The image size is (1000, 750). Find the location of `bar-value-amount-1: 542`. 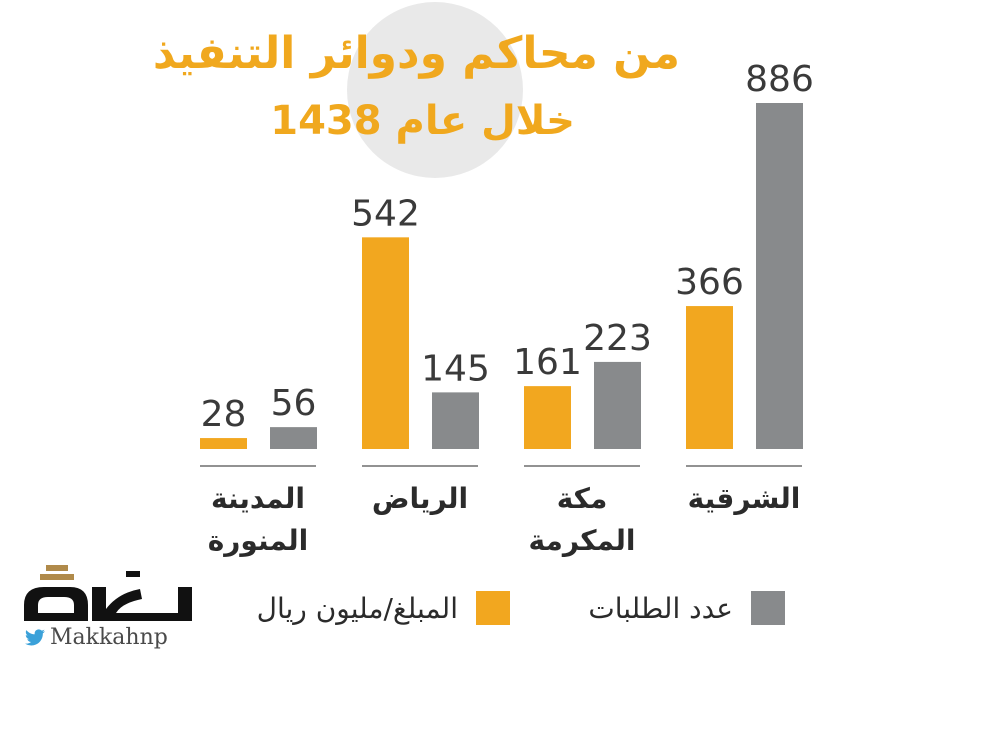

bar-value-amount-1: 542 is located at coordinates (385, 213).